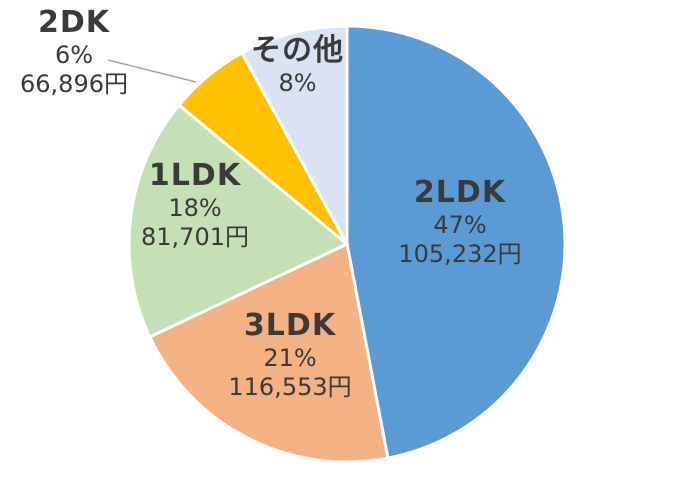  Describe the element at coordinates (290, 358) in the screenshot. I see `percent-label: 21%` at that location.